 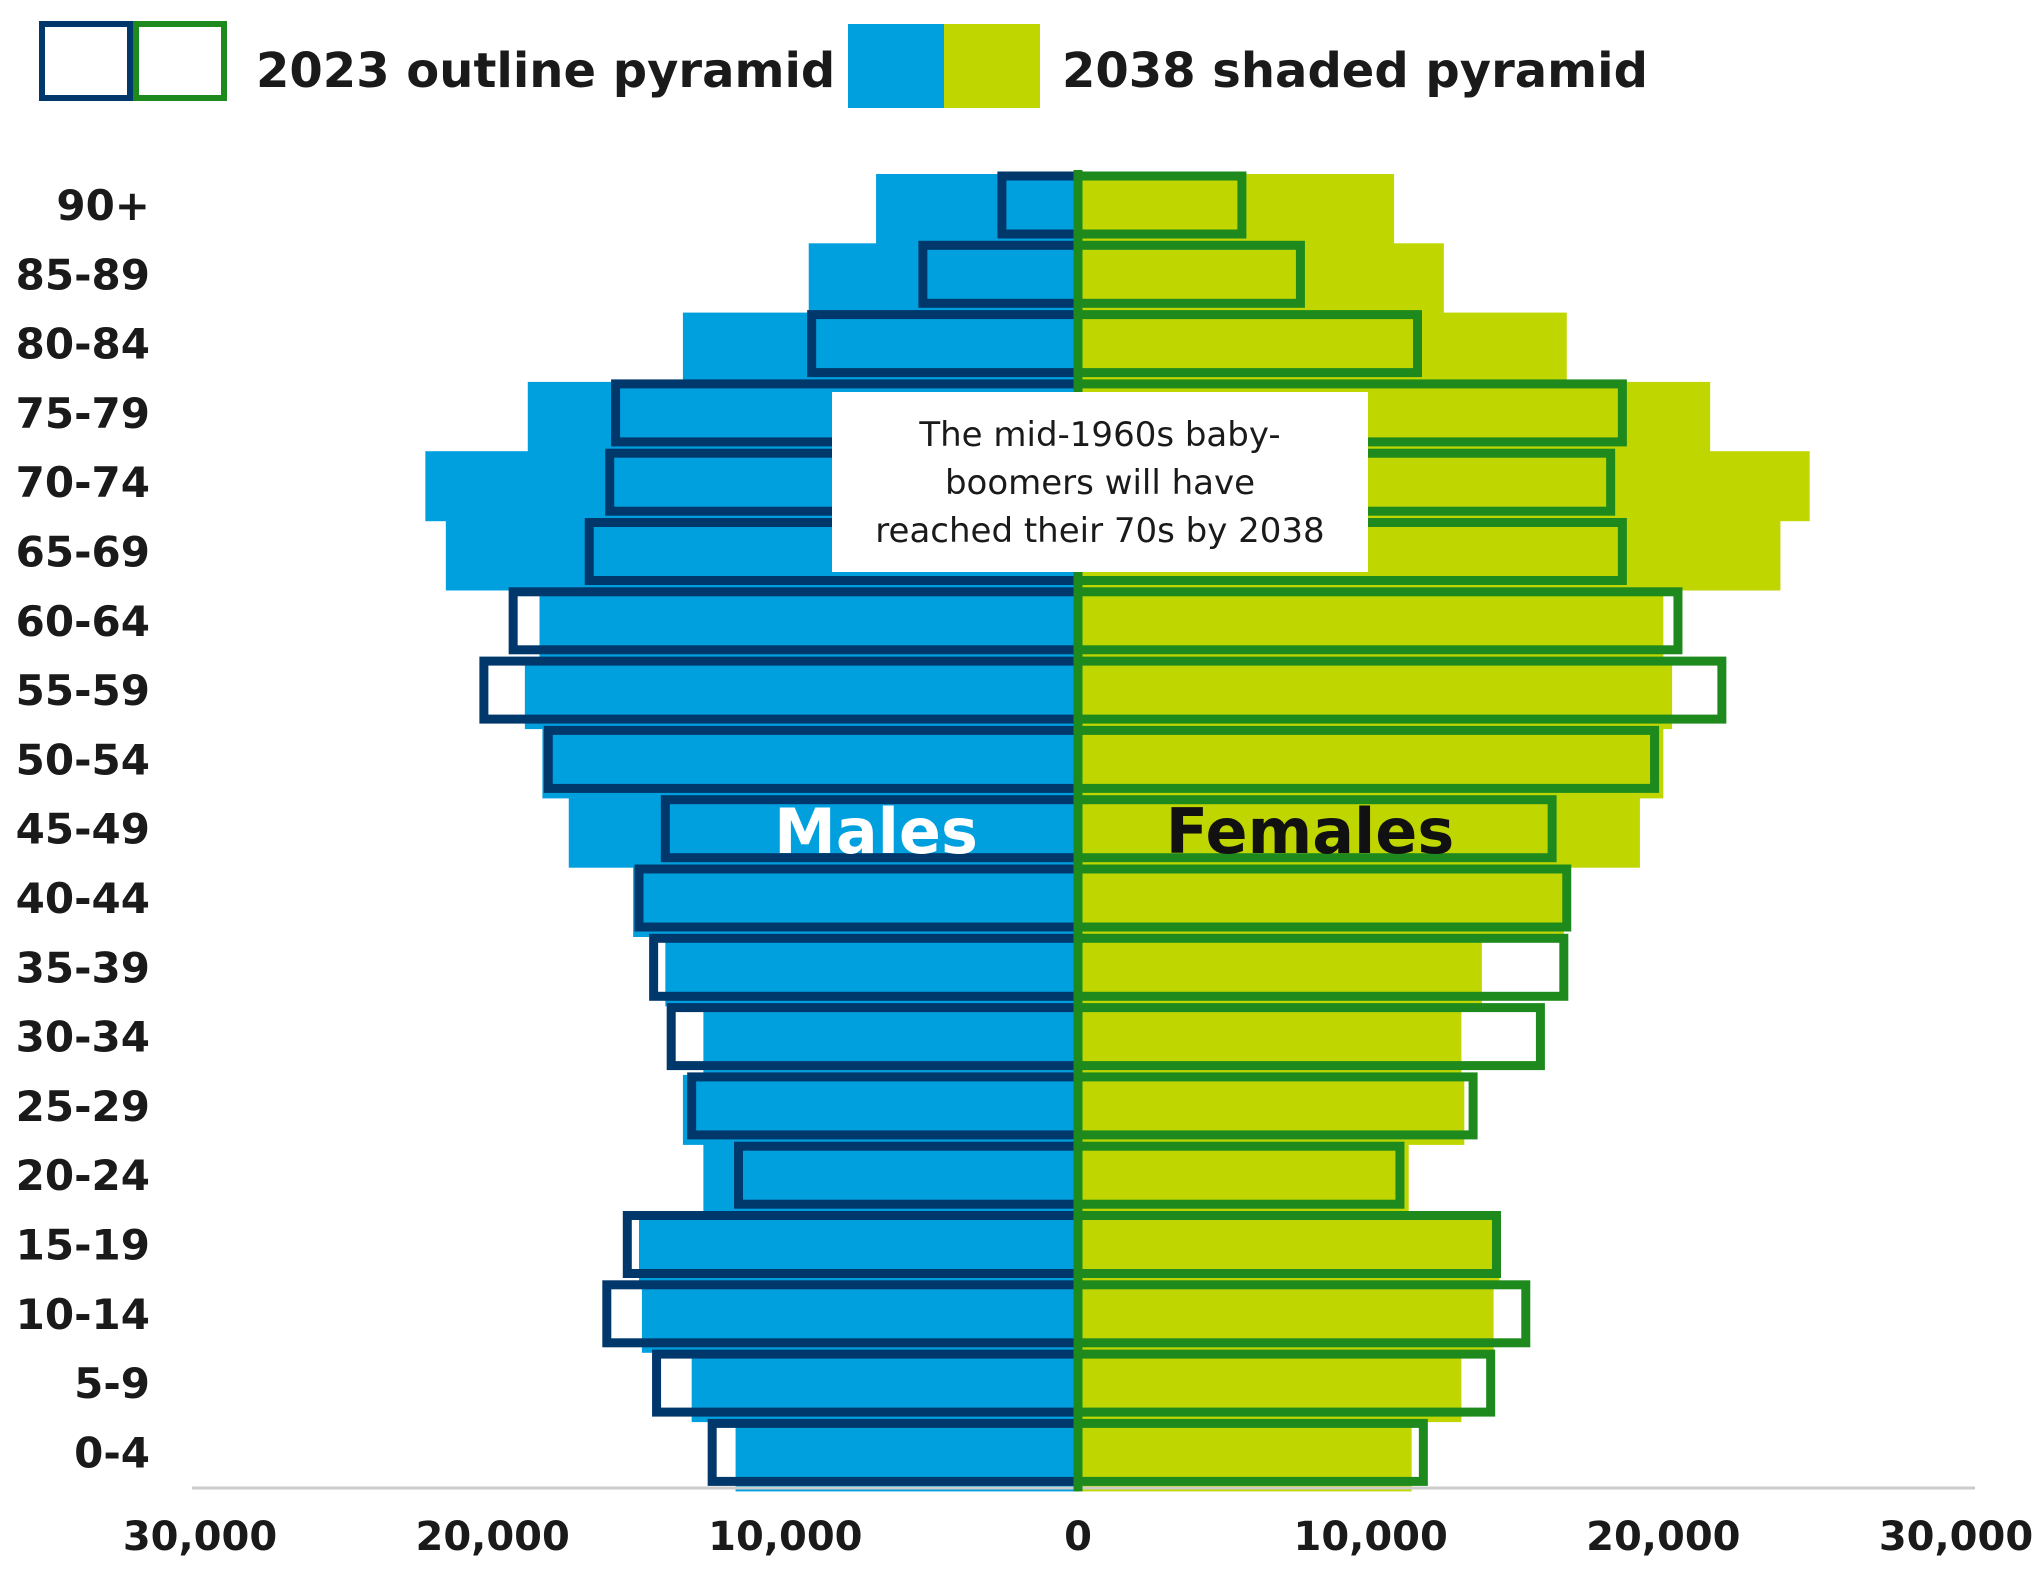 I want to click on males-label: Males, so click(x=876, y=831).